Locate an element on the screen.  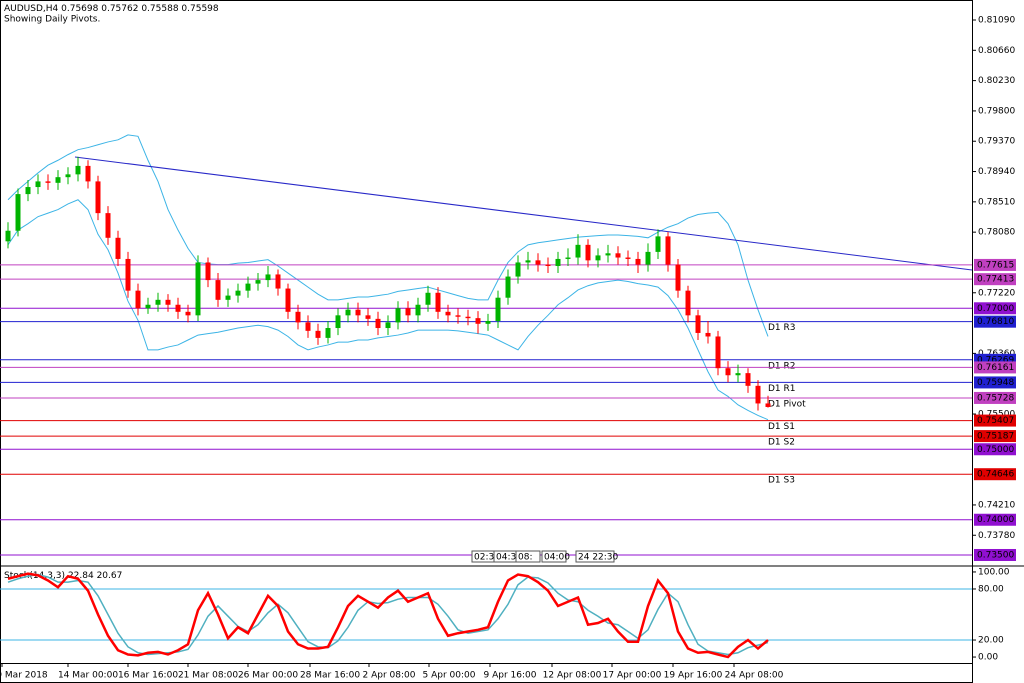
y-tick-label: 0.80660 is located at coordinates (996, 51).